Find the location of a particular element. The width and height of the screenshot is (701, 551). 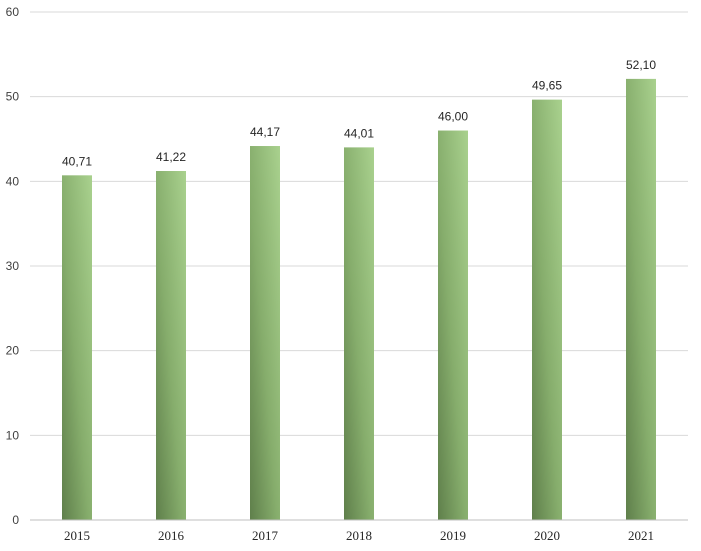

y-axis-ticks: 0 10 20 30 40 50 60 is located at coordinates (13, 266).